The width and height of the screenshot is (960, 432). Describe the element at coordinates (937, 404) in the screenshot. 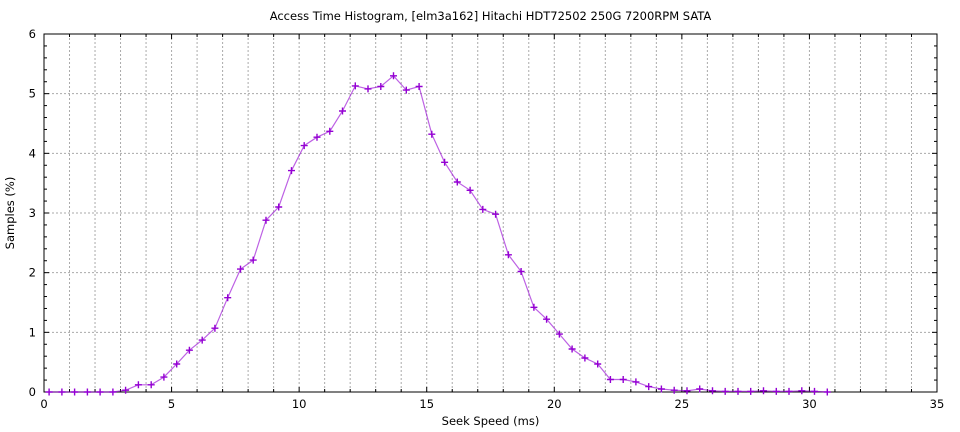

I see `x-tick-label: 35` at that location.